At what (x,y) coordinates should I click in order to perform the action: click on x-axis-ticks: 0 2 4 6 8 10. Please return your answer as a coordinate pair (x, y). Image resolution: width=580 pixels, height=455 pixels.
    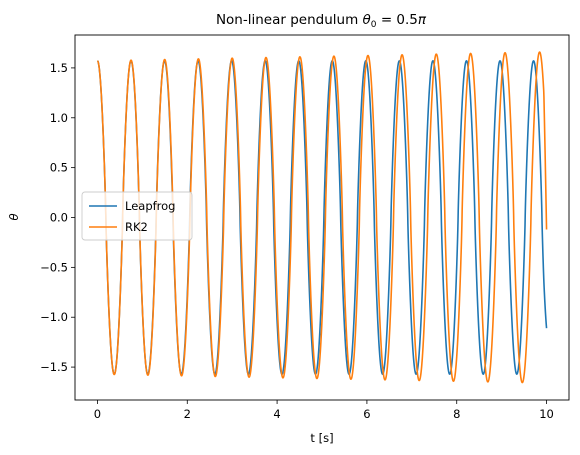
    Looking at the image, I should click on (324, 410).